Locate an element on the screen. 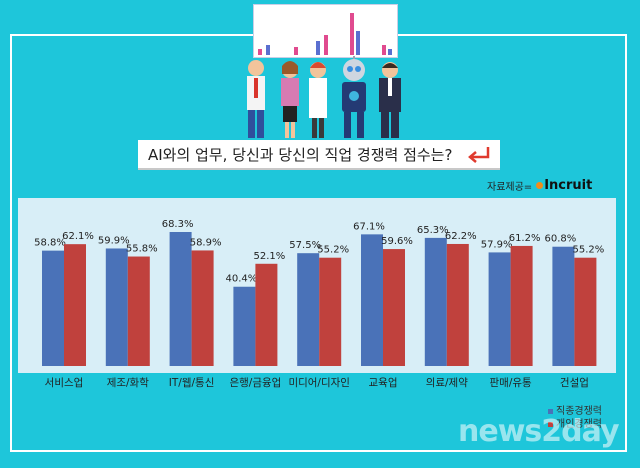 This screenshot has width=640, height=468. data-label-personal-8: 55.2% is located at coordinates (589, 250).